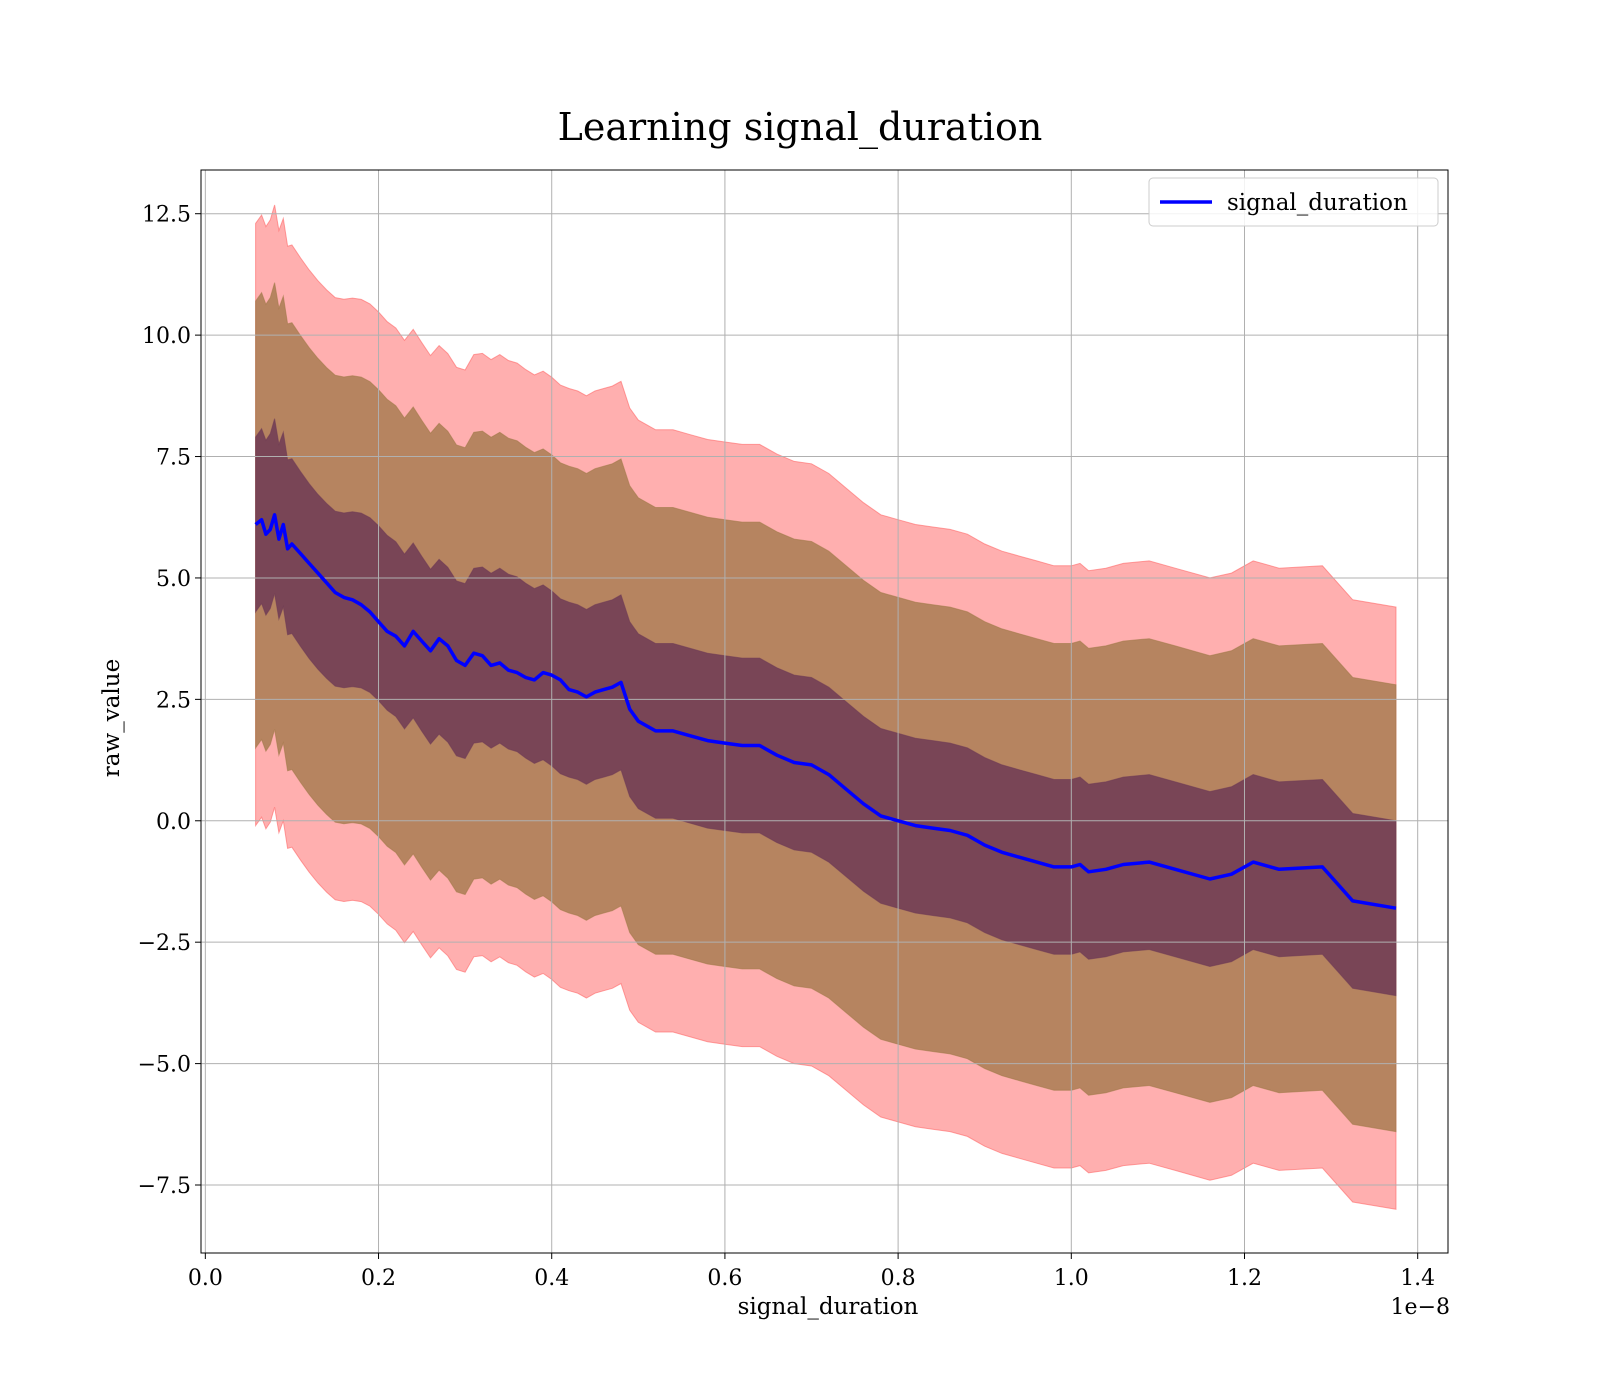 The height and width of the screenshot is (1400, 1600). I want to click on y-tick-label: −2.5, so click(164, 943).